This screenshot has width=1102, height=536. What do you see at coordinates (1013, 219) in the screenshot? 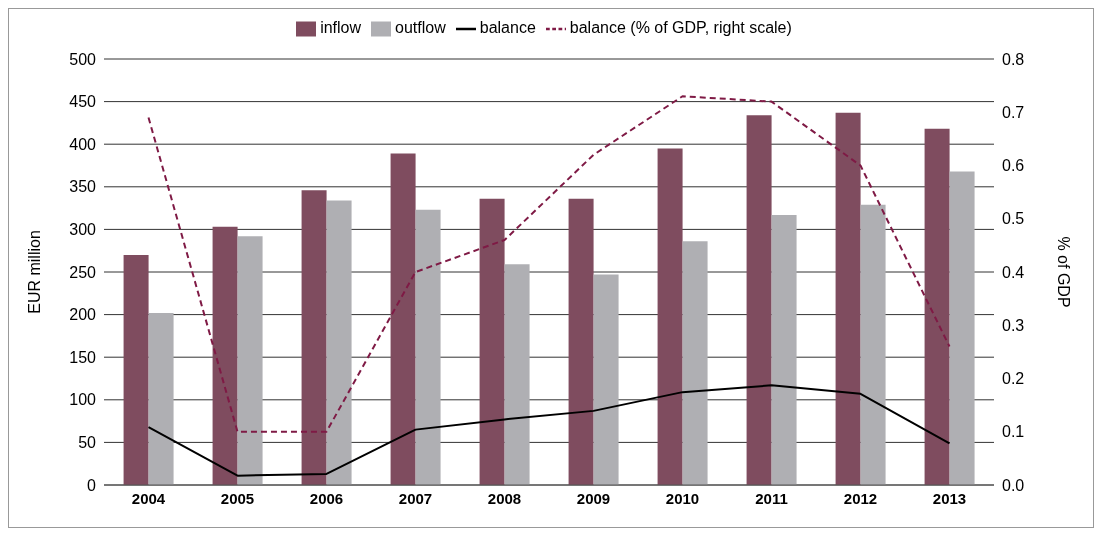
I see `y2-tick-label: 0.5` at bounding box center [1013, 219].